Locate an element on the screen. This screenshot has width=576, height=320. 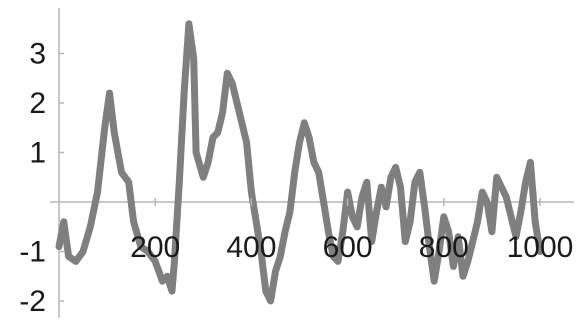
y-tick-label: 1 is located at coordinates (37, 153).